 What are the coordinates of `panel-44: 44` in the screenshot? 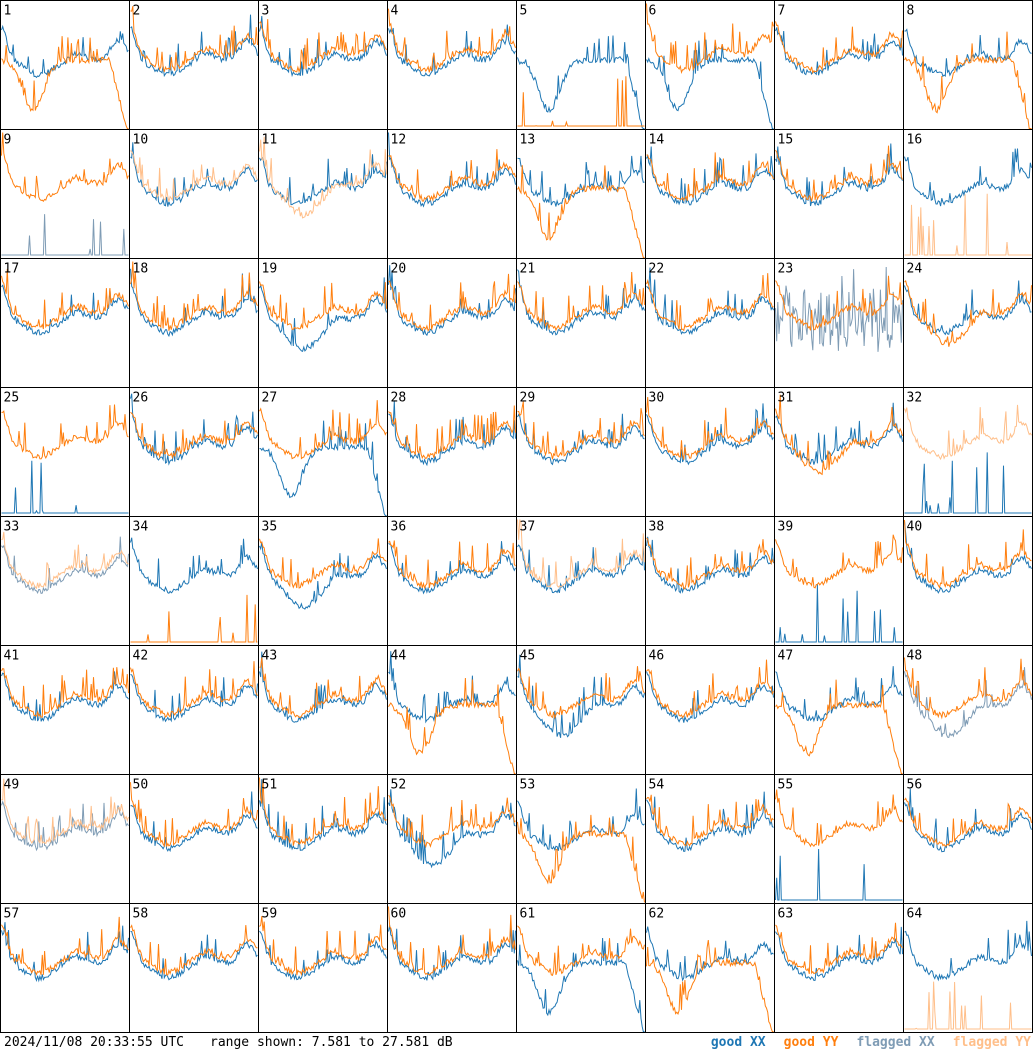 It's located at (452, 710).